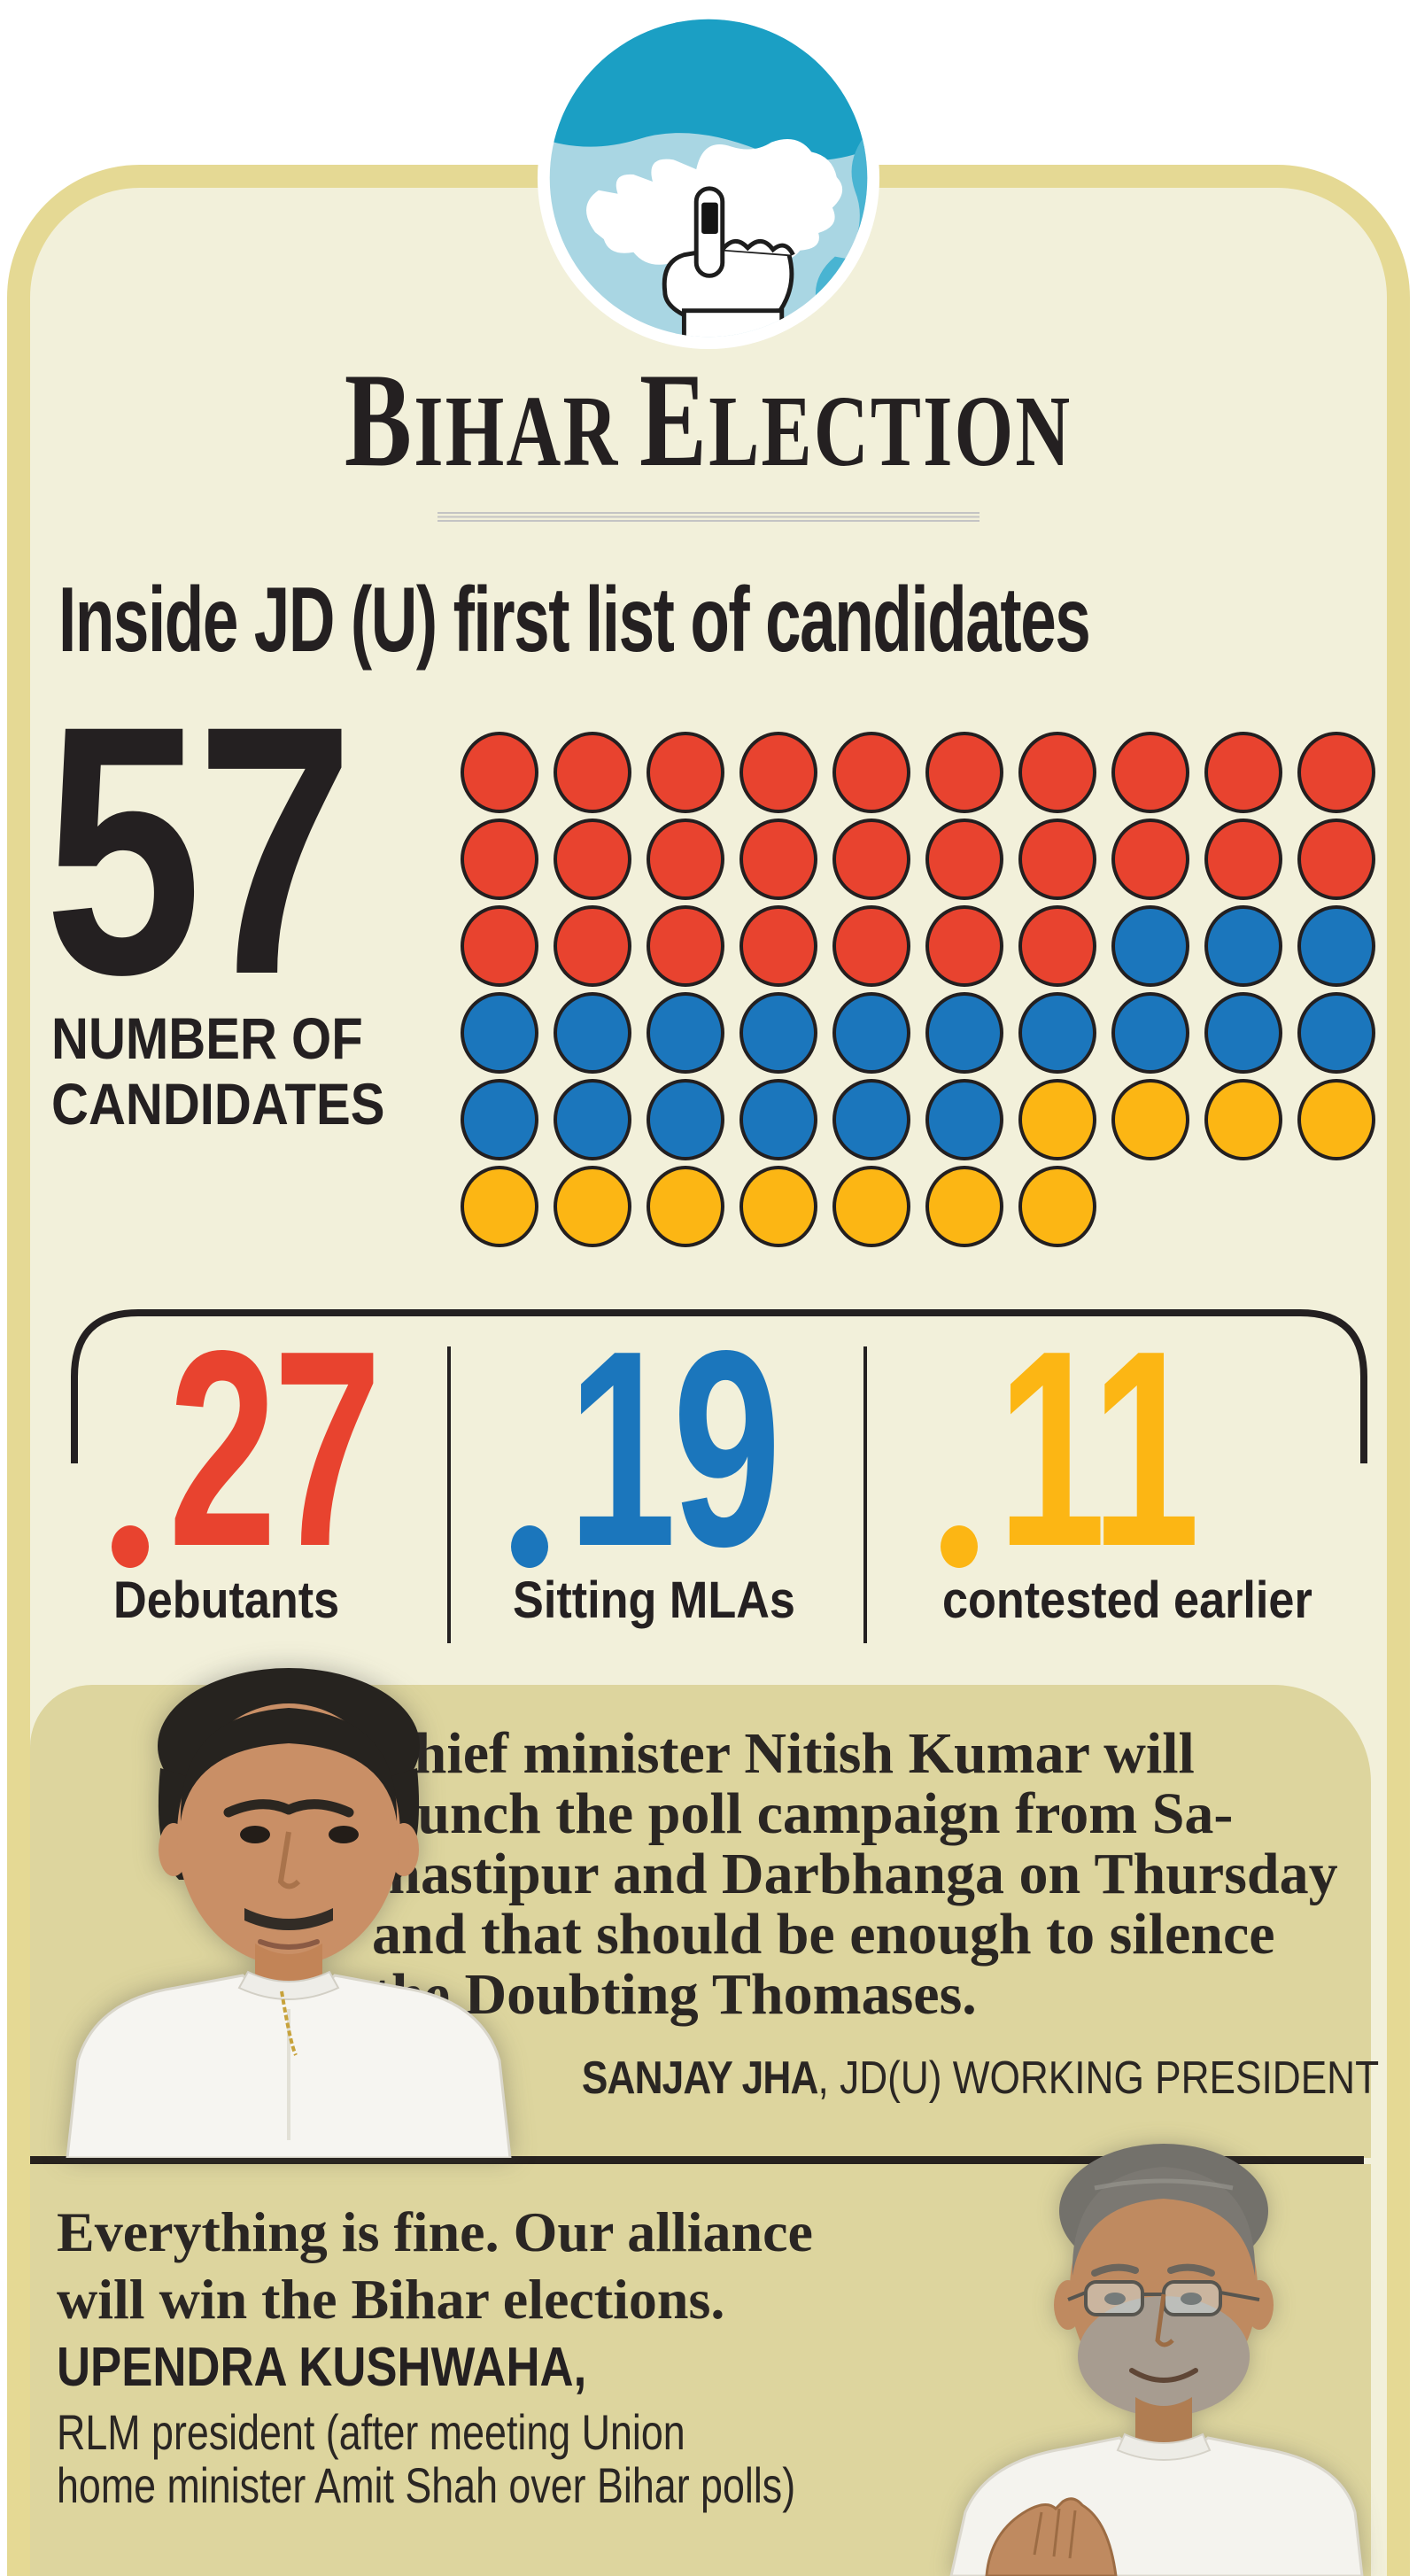 This screenshot has width=1417, height=2576. Describe the element at coordinates (275, 1448) in the screenshot. I see `stat-debutants-value: 27` at that location.